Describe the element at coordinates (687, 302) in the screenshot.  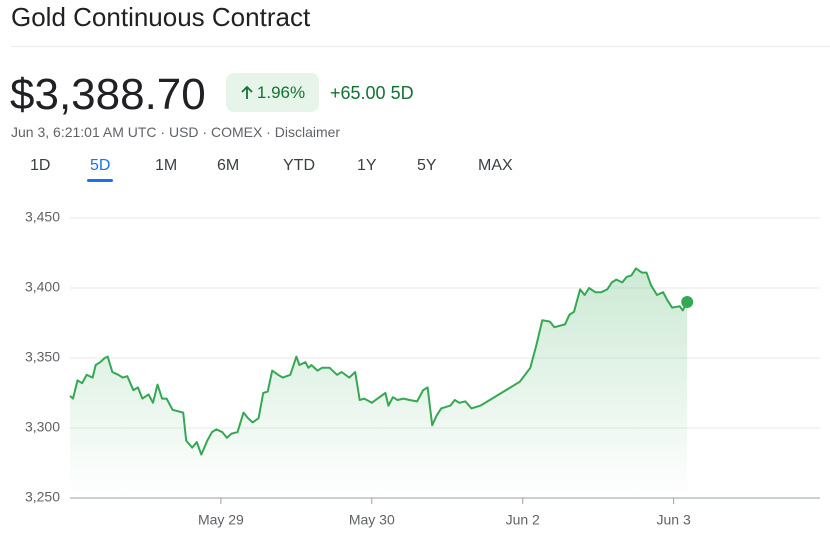
I see `last-point` at that location.